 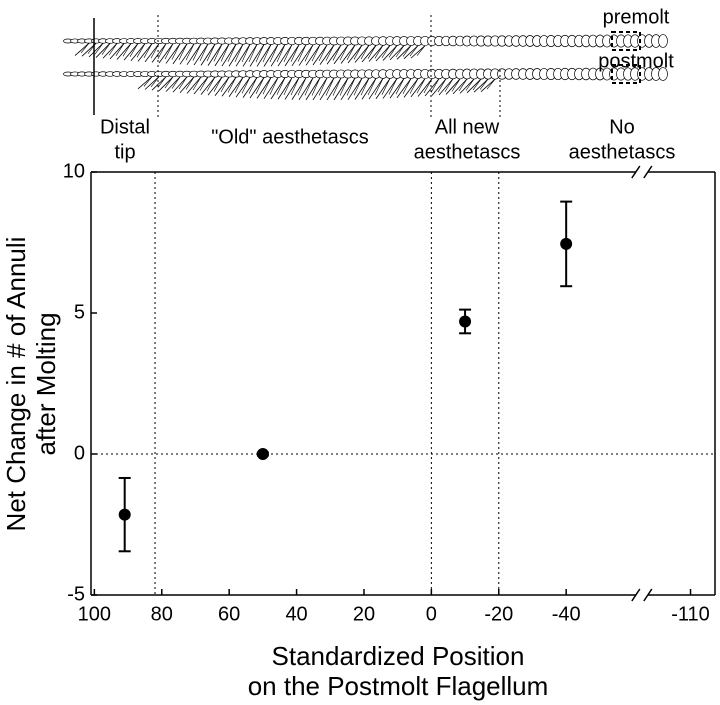 I want to click on y-axis-label: after Molting, so click(x=46, y=383).